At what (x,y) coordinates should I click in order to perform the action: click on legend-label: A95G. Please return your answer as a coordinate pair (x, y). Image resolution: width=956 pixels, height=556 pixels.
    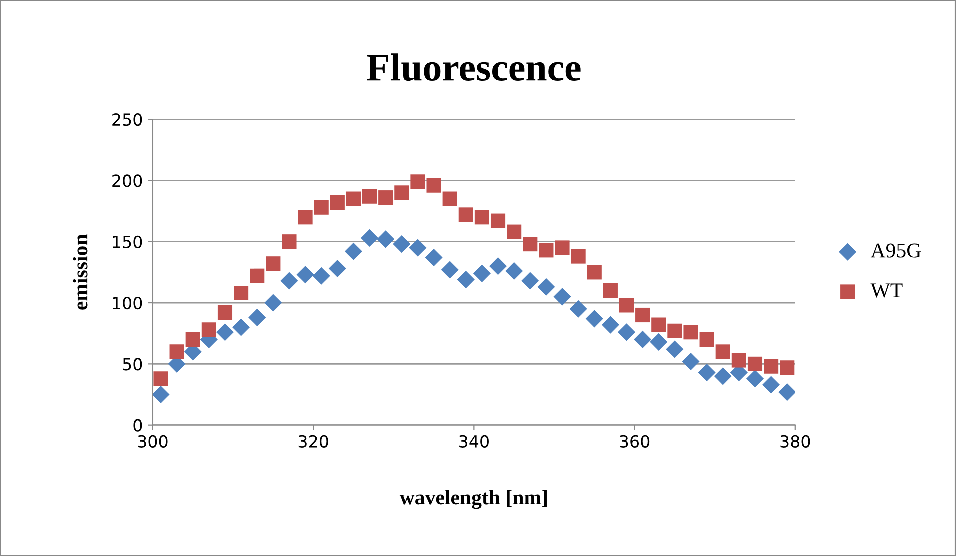
    Looking at the image, I should click on (896, 251).